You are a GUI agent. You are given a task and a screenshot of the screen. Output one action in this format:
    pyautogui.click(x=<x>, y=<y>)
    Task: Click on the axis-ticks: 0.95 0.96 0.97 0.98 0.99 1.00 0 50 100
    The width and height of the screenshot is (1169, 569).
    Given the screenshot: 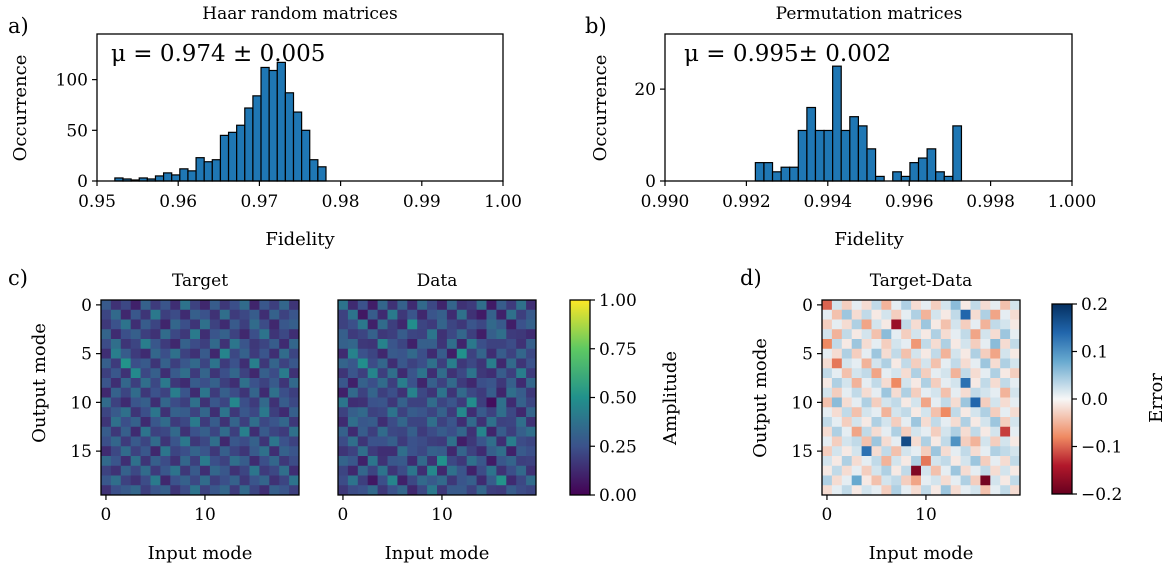 What is the action you would take?
    pyautogui.click(x=289, y=141)
    